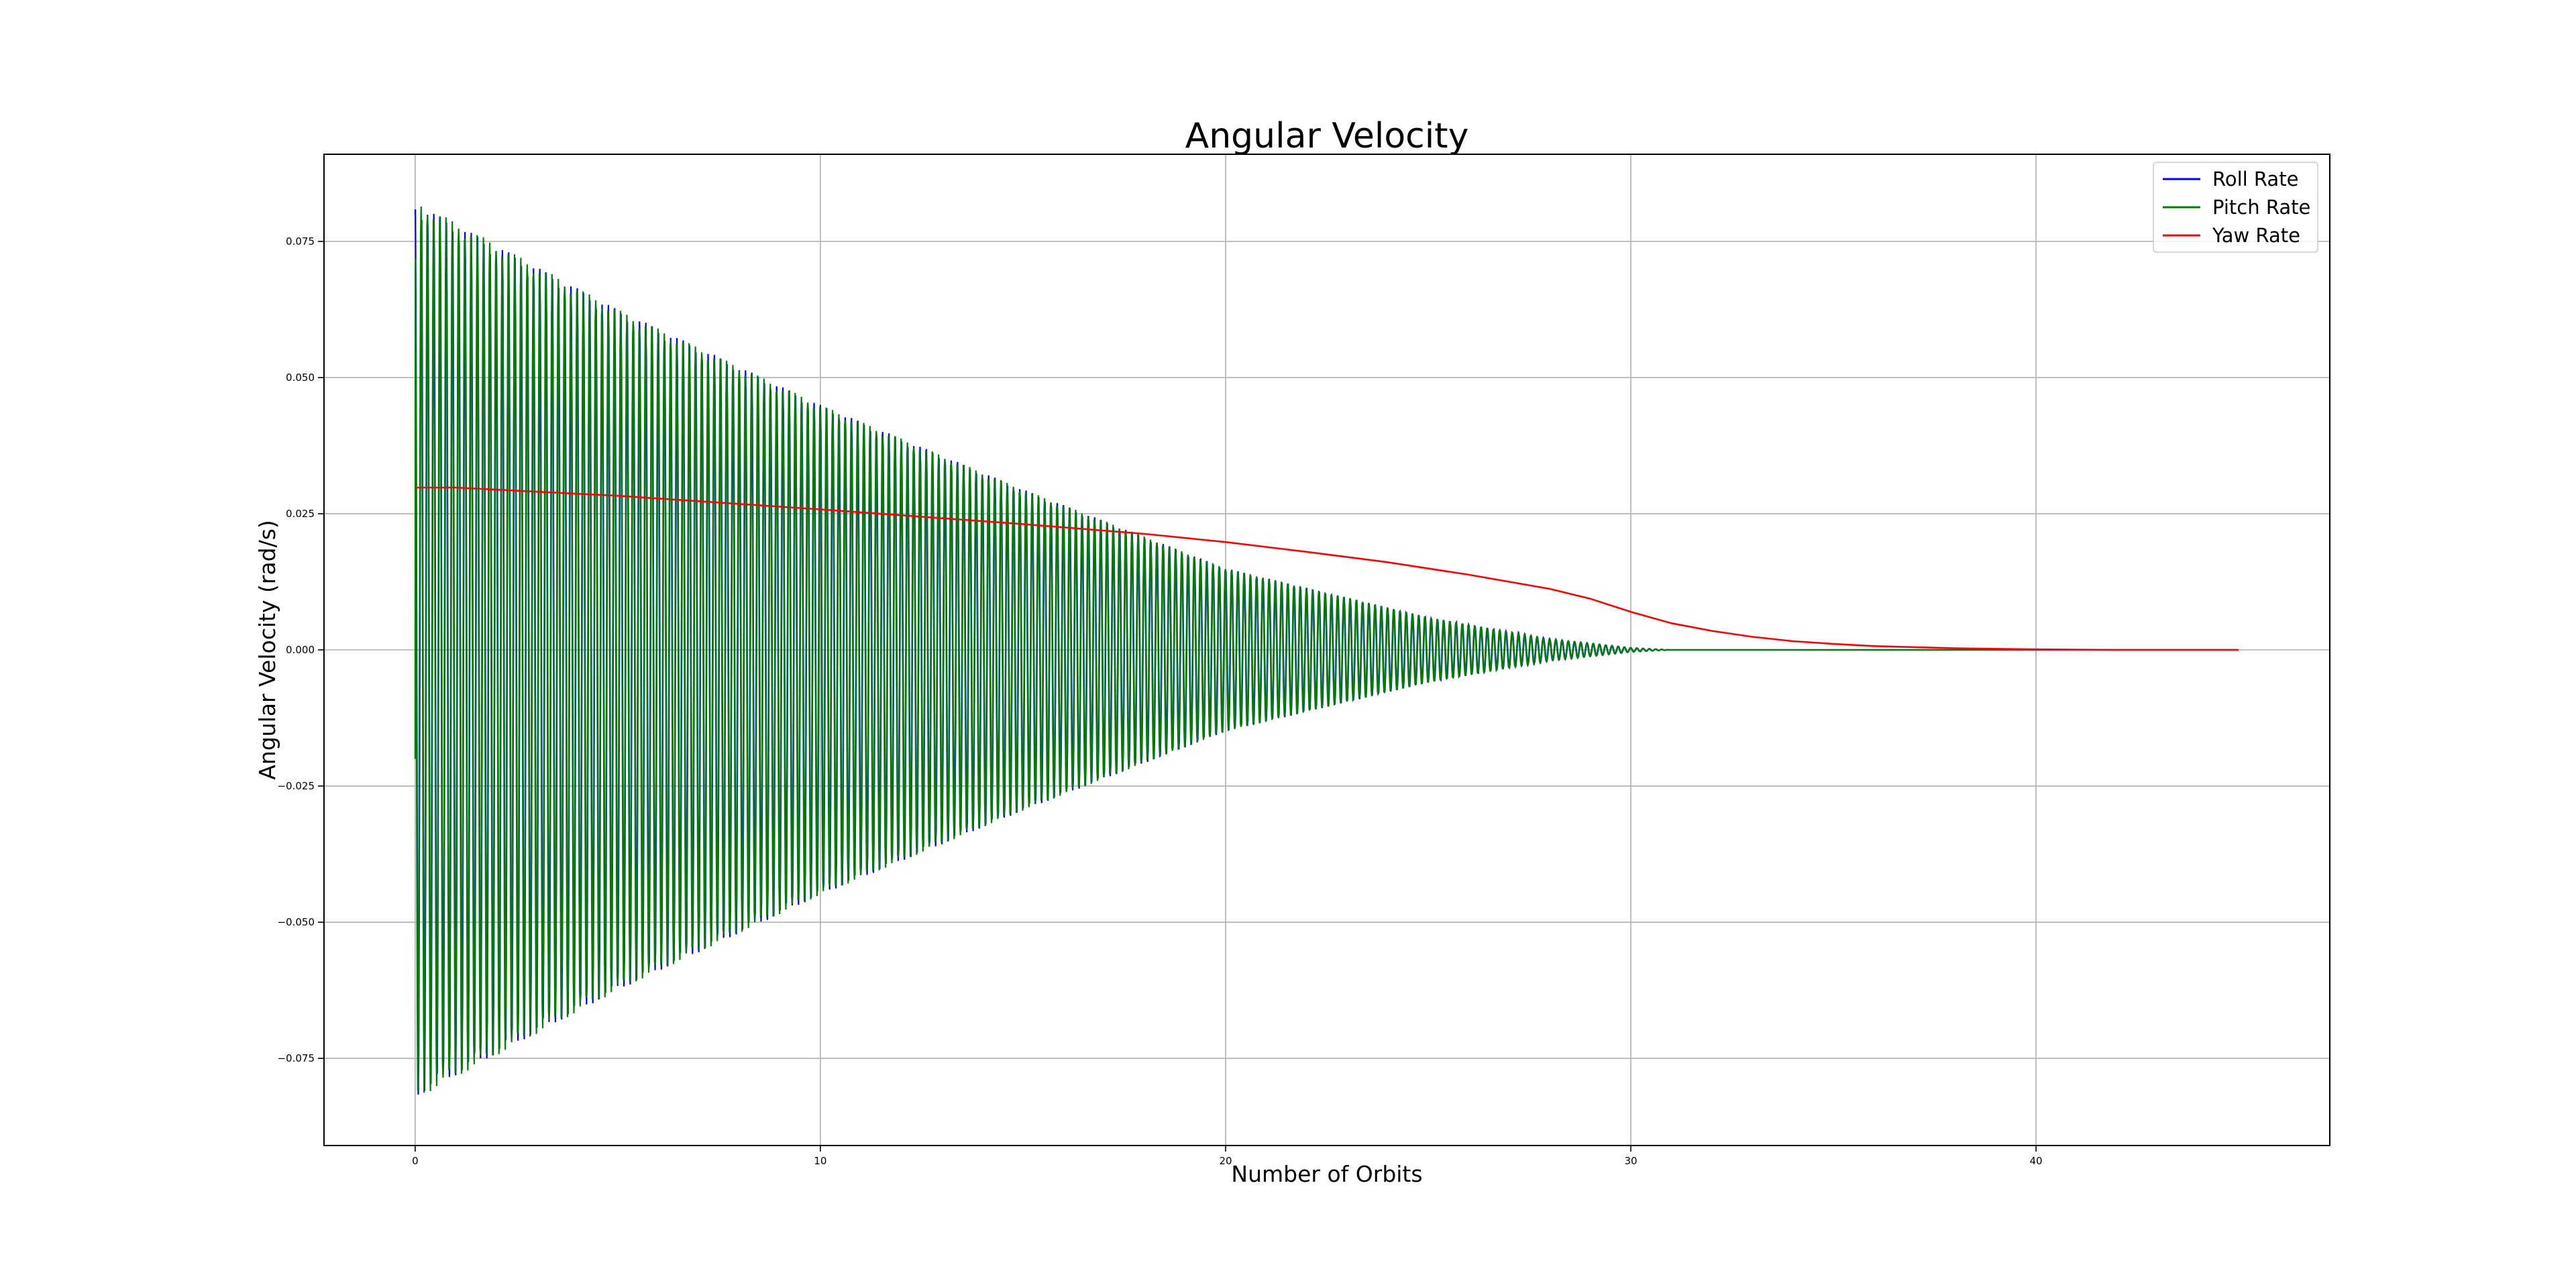  I want to click on legend-label: Pitch Rate, so click(2261, 207).